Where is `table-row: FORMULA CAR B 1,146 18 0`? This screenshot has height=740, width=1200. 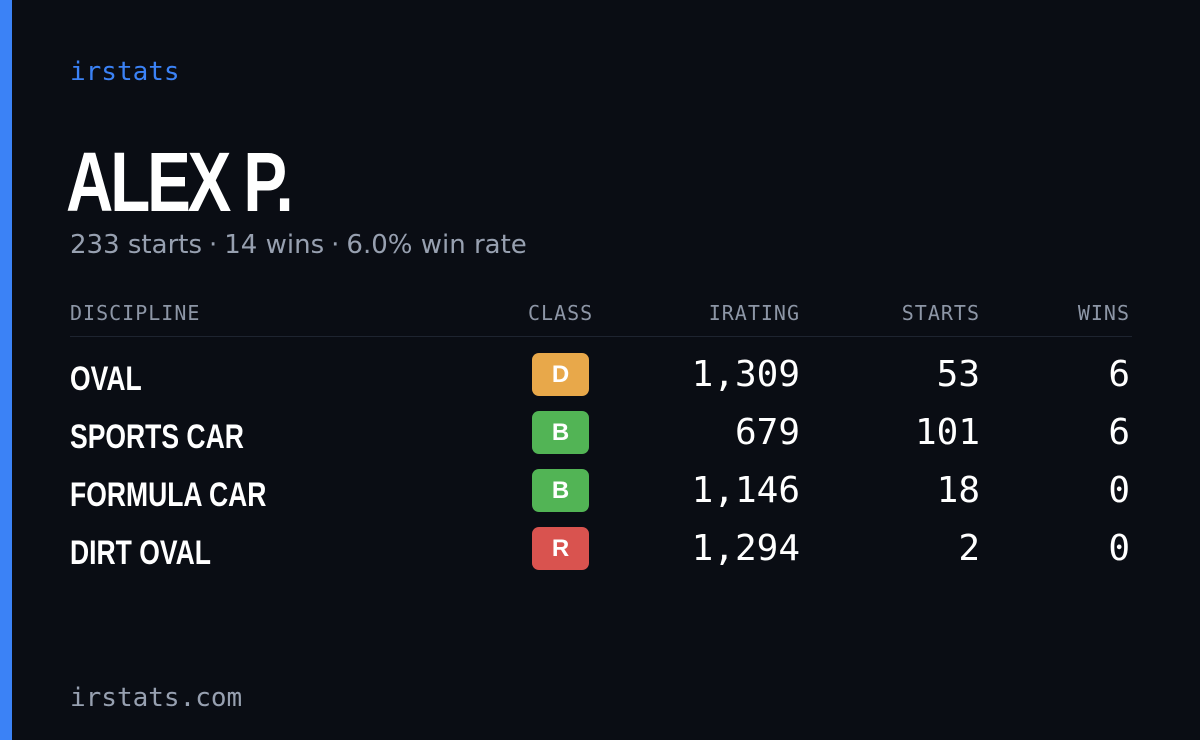
table-row: FORMULA CAR B 1,146 18 0 is located at coordinates (601, 498).